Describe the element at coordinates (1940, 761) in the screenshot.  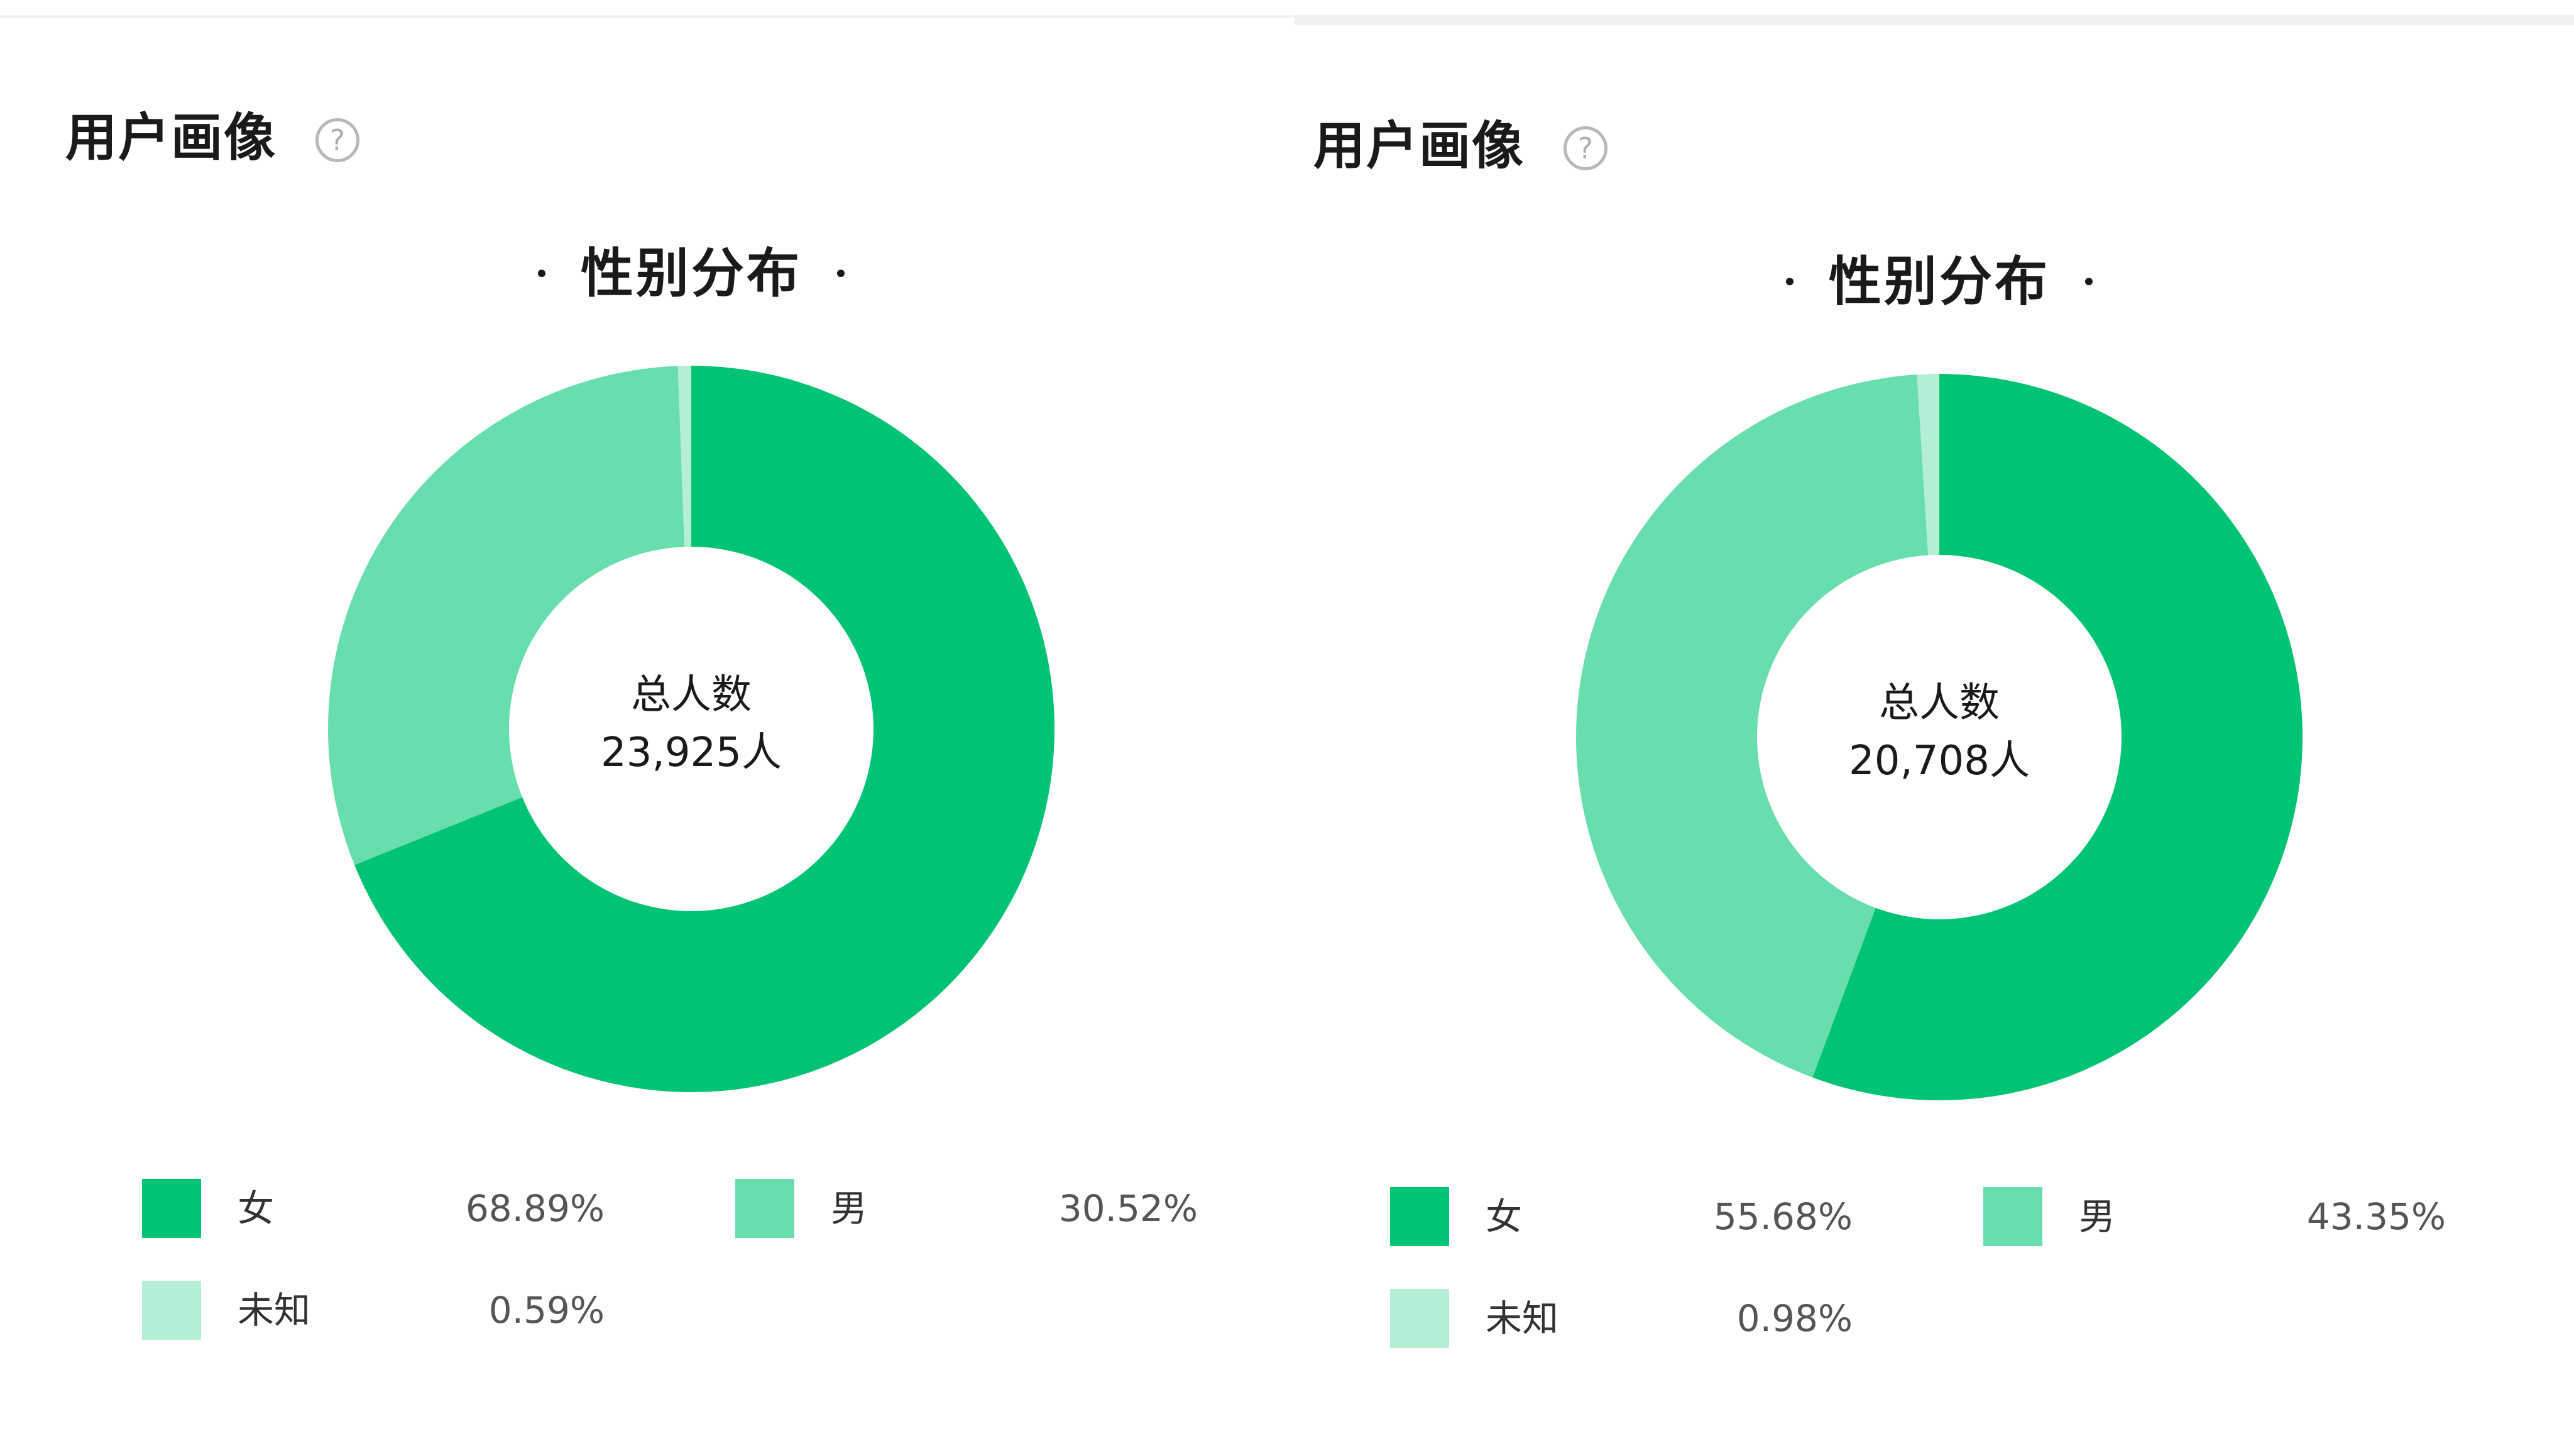
I see `total-value: 20,708人` at that location.